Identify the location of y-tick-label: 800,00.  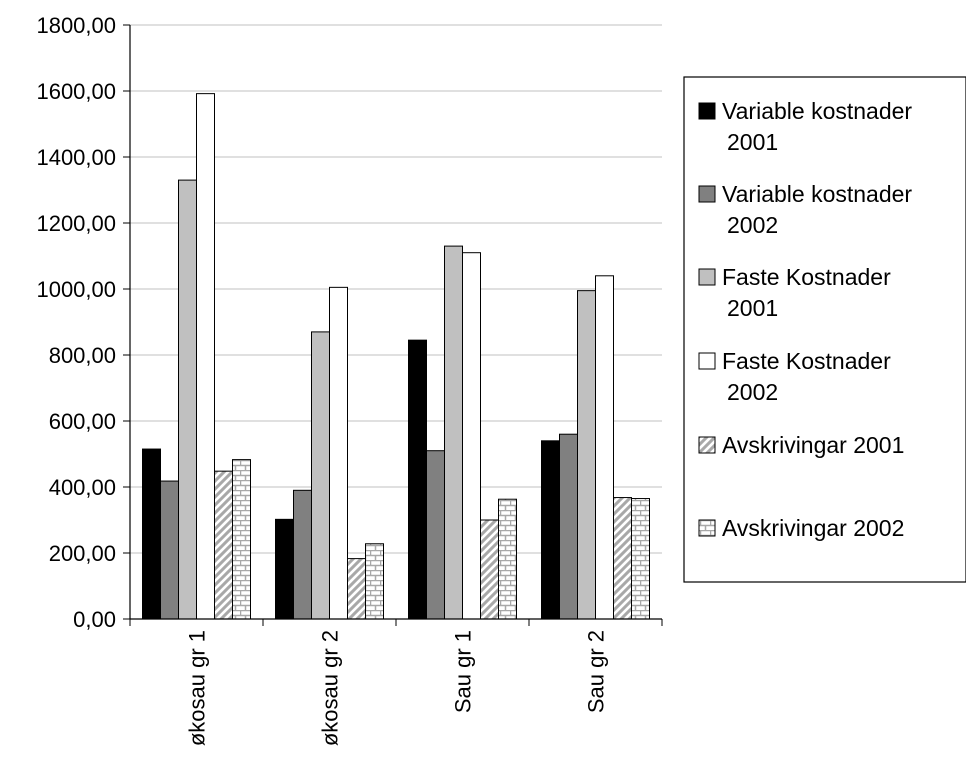
(82, 355).